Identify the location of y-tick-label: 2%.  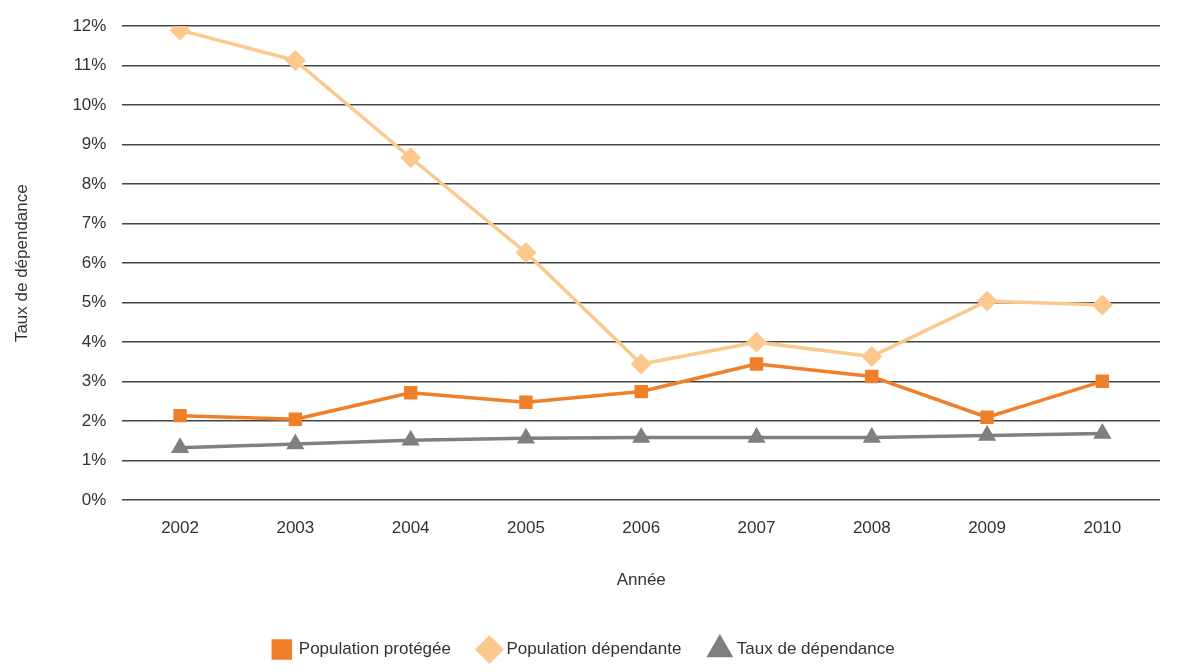
(94, 420).